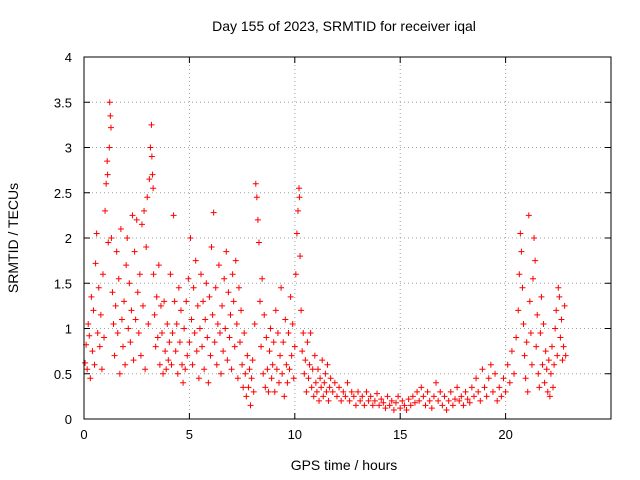  What do you see at coordinates (68, 148) in the screenshot?
I see `y-tick-label: 3` at bounding box center [68, 148].